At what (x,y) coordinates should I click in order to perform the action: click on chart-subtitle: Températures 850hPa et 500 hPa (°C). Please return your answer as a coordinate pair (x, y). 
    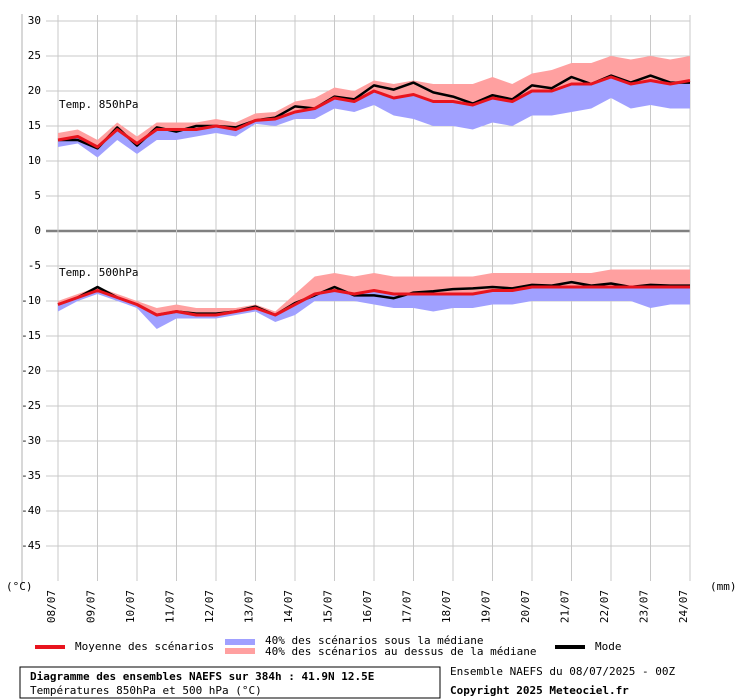
    Looking at the image, I should click on (146, 690).